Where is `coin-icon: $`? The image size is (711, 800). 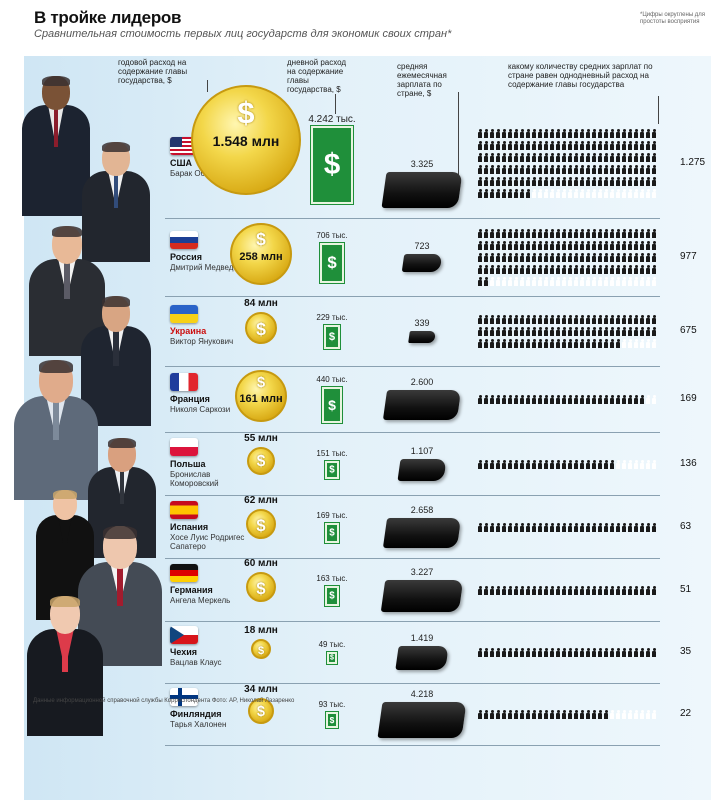 coin-icon: $ is located at coordinates (261, 711).